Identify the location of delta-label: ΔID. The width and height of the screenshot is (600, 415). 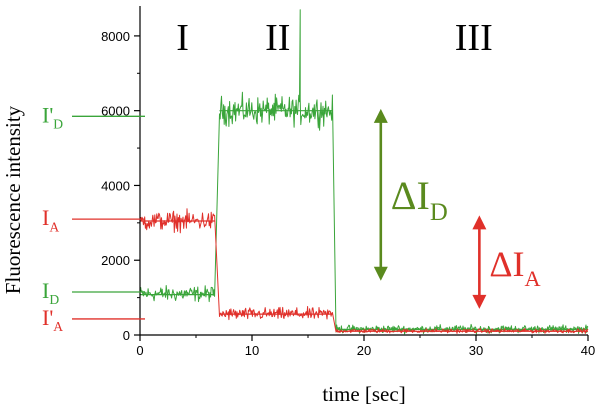
(419, 199).